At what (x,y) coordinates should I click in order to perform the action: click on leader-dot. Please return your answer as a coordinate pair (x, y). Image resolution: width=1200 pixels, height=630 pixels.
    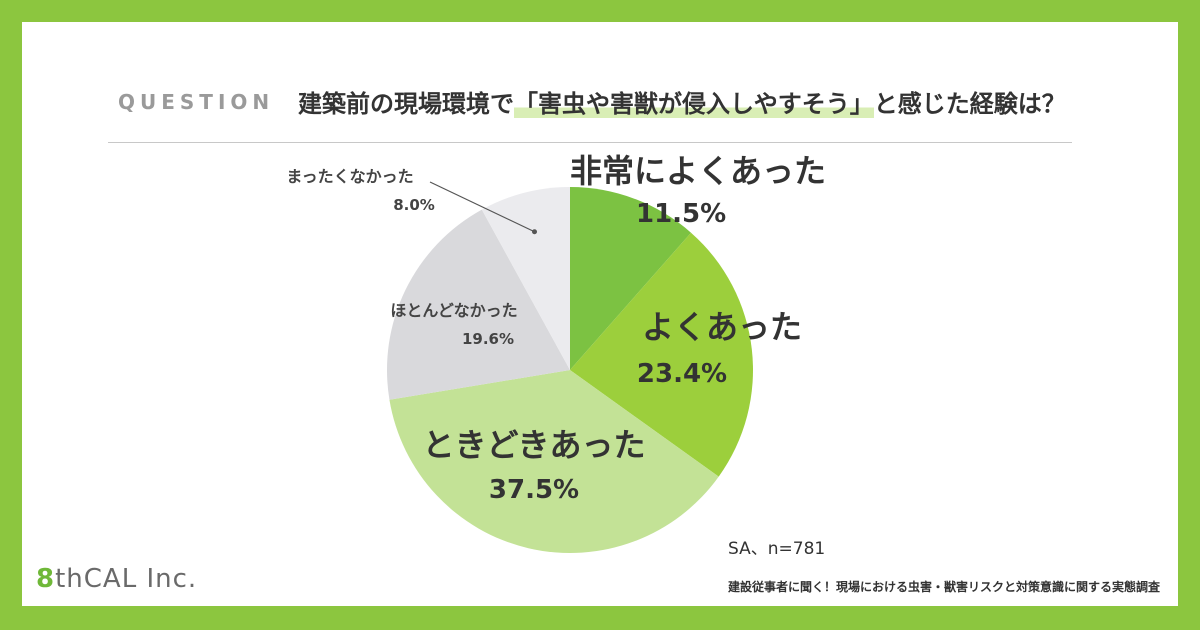
    Looking at the image, I should click on (535, 232).